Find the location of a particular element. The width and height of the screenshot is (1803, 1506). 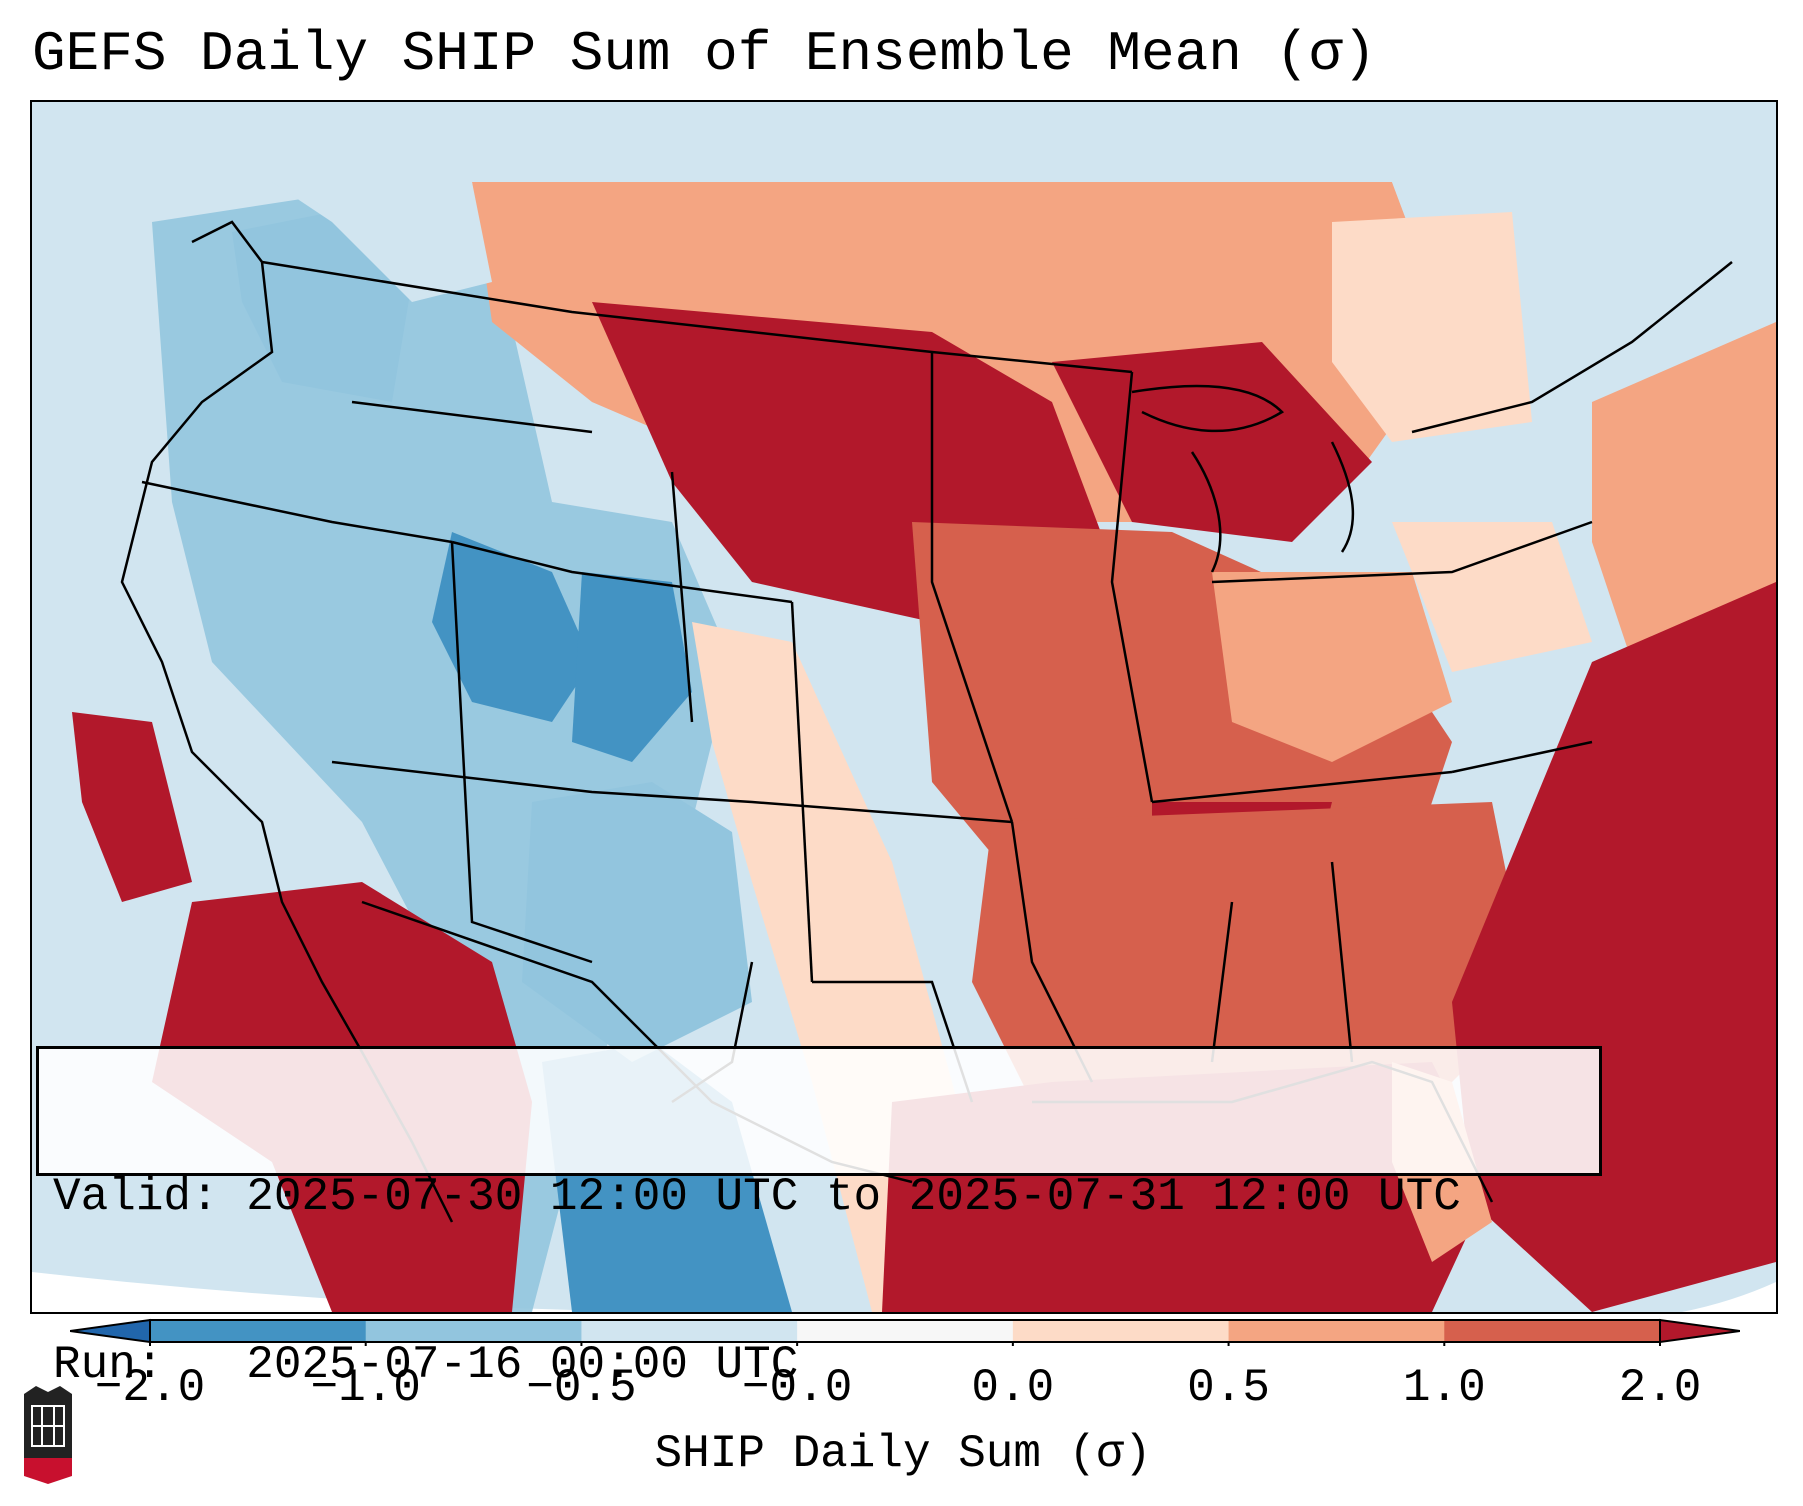

field-pacific is located at coordinates (132, 807).